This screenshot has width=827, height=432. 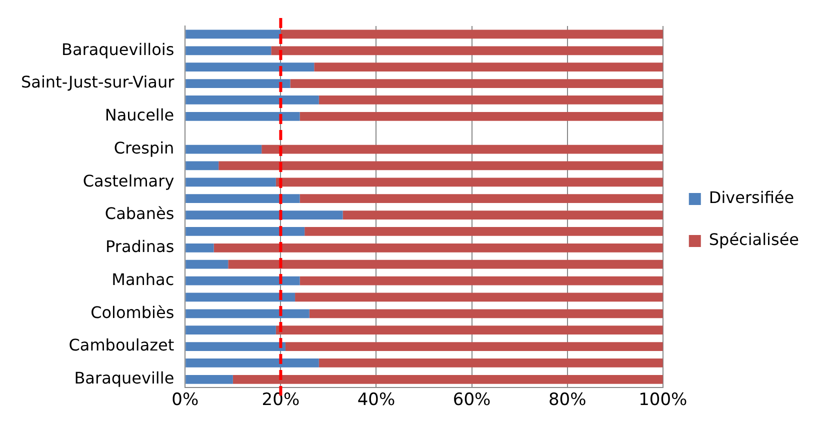 I want to click on y-tick-label: Naucelle, so click(x=139, y=115).